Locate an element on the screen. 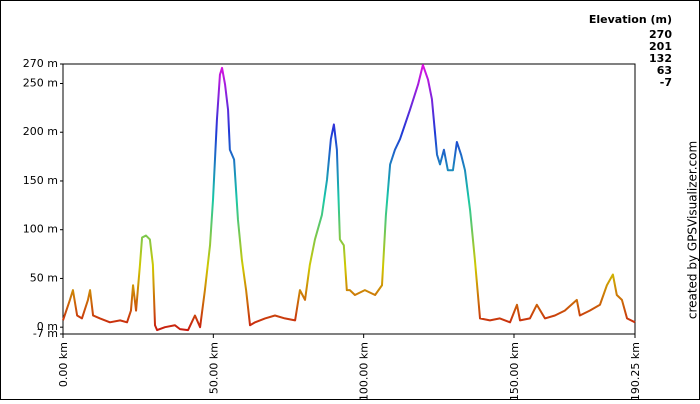 The image size is (700, 404). y-tick-label: 50 m is located at coordinates (44, 277).